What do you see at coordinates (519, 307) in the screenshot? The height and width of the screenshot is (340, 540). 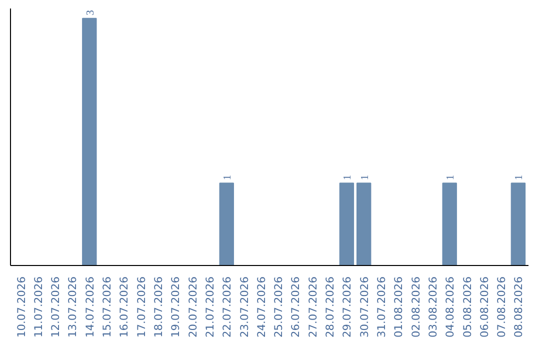 I see `x-tick-label: 08.08.2026` at bounding box center [519, 307].